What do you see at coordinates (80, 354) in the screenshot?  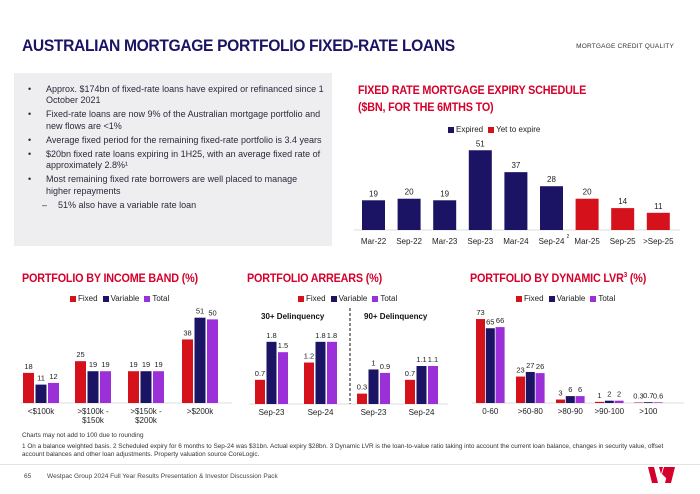 I see `data-label: 25` at bounding box center [80, 354].